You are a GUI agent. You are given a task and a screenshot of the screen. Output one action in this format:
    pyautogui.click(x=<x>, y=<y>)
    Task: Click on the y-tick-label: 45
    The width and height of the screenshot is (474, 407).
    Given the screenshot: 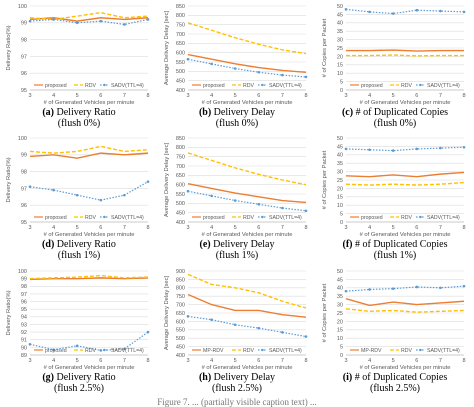 What is the action you would take?
    pyautogui.click(x=340, y=280)
    